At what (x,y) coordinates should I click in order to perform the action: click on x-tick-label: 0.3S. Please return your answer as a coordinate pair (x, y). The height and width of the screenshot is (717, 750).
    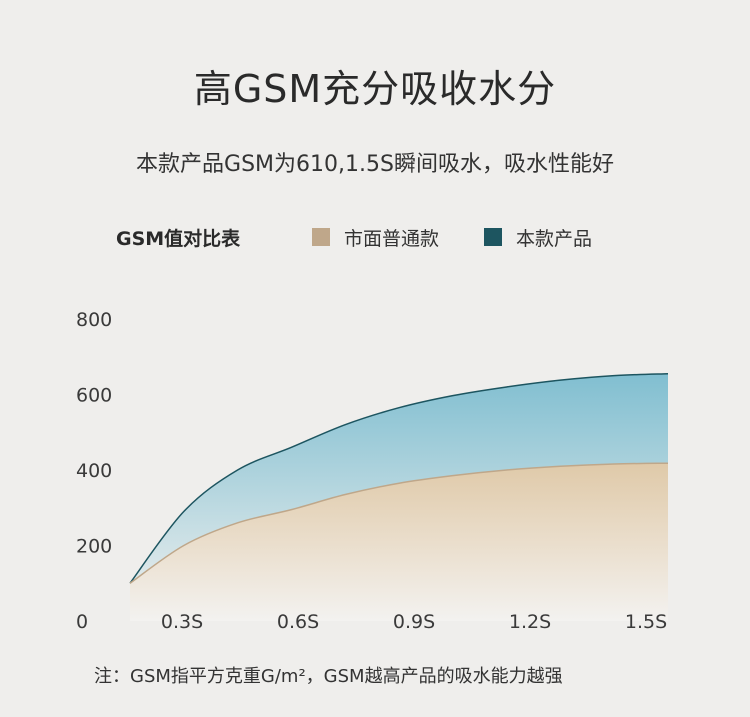
    Looking at the image, I should click on (182, 622).